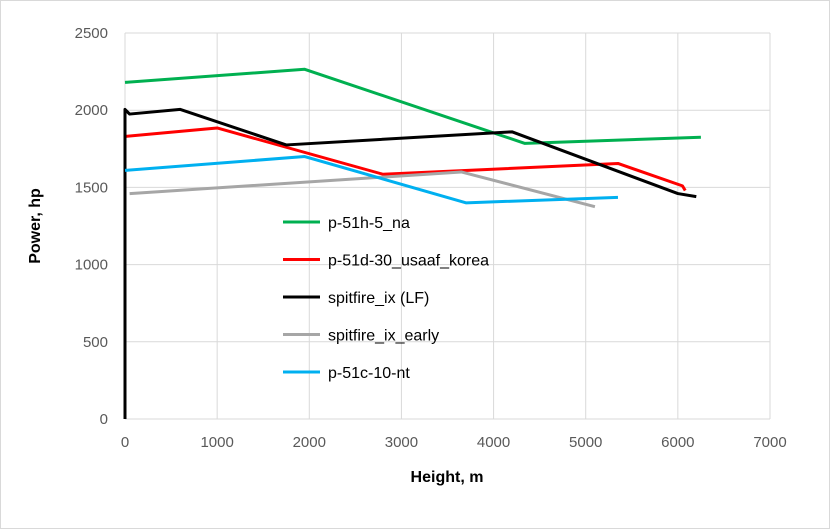 The width and height of the screenshot is (830, 529). I want to click on x-tick-label: 6000, so click(677, 442).